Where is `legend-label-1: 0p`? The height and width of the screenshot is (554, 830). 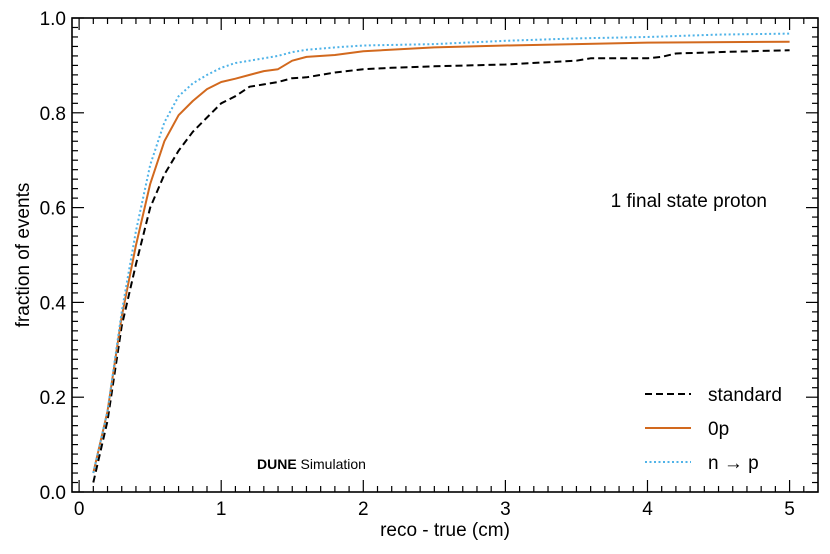
legend-label-1: 0p is located at coordinates (718, 429).